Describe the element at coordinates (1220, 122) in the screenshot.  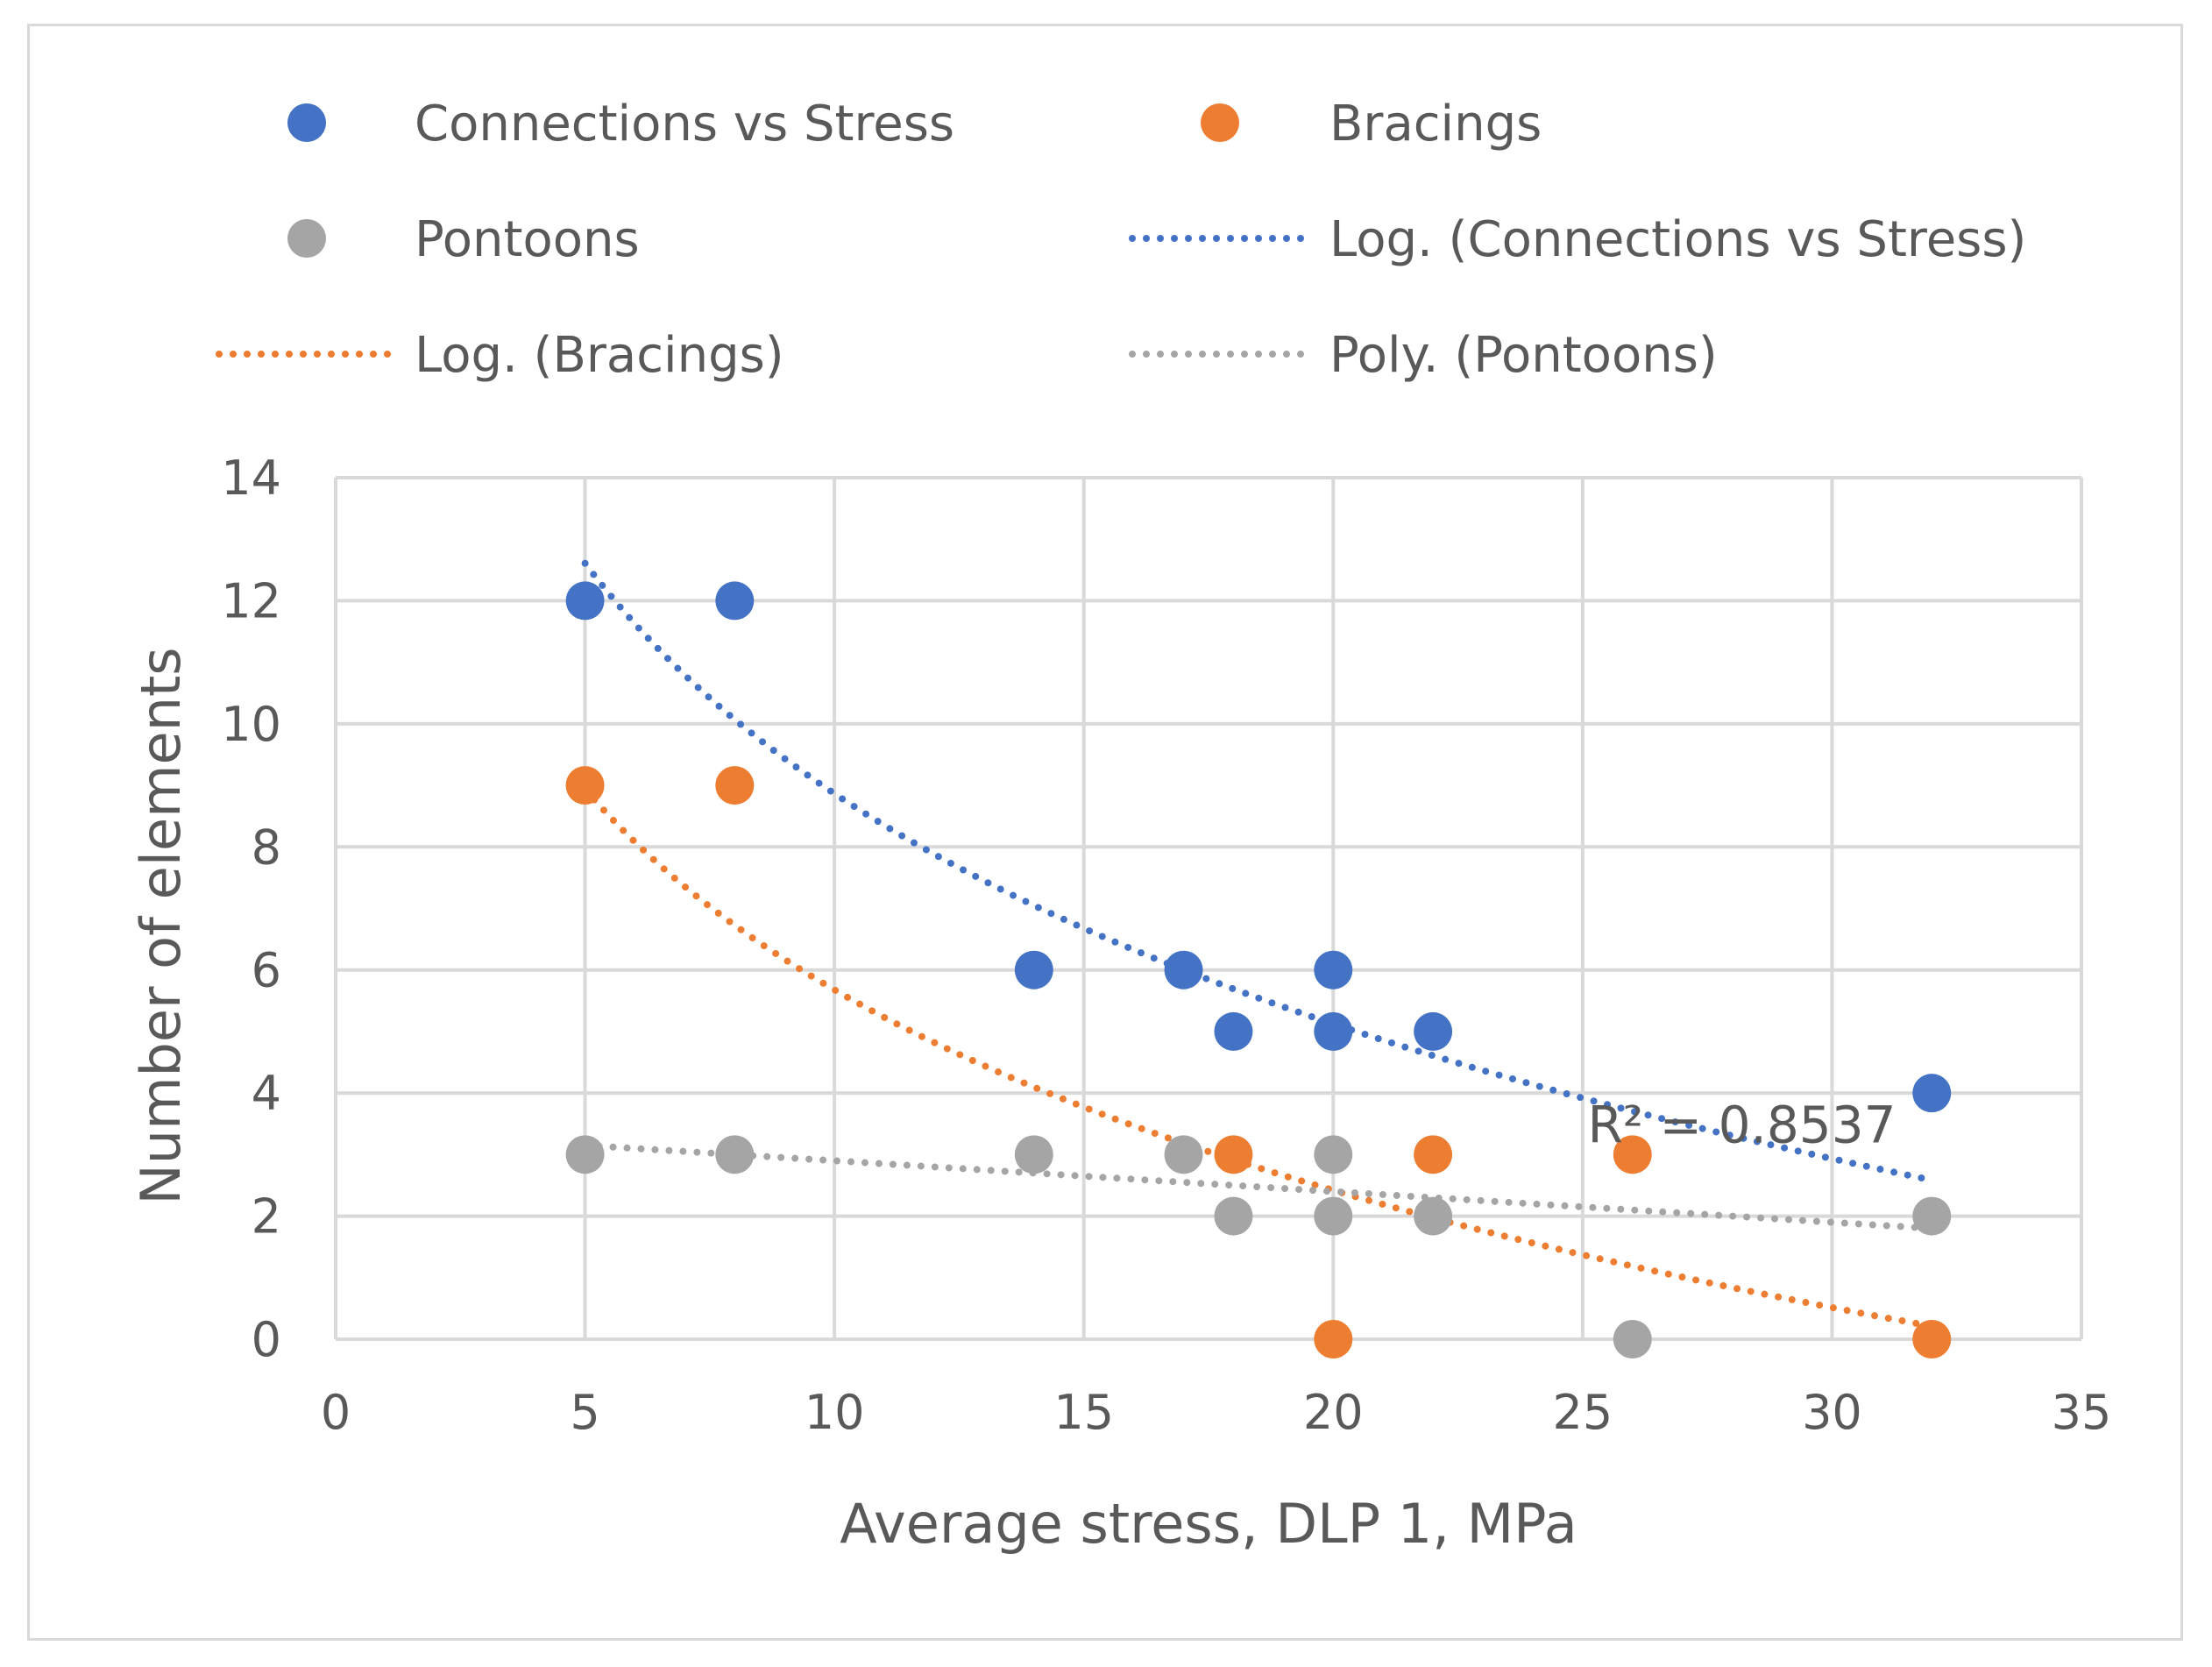
I see `legend-marker-bracings` at that location.